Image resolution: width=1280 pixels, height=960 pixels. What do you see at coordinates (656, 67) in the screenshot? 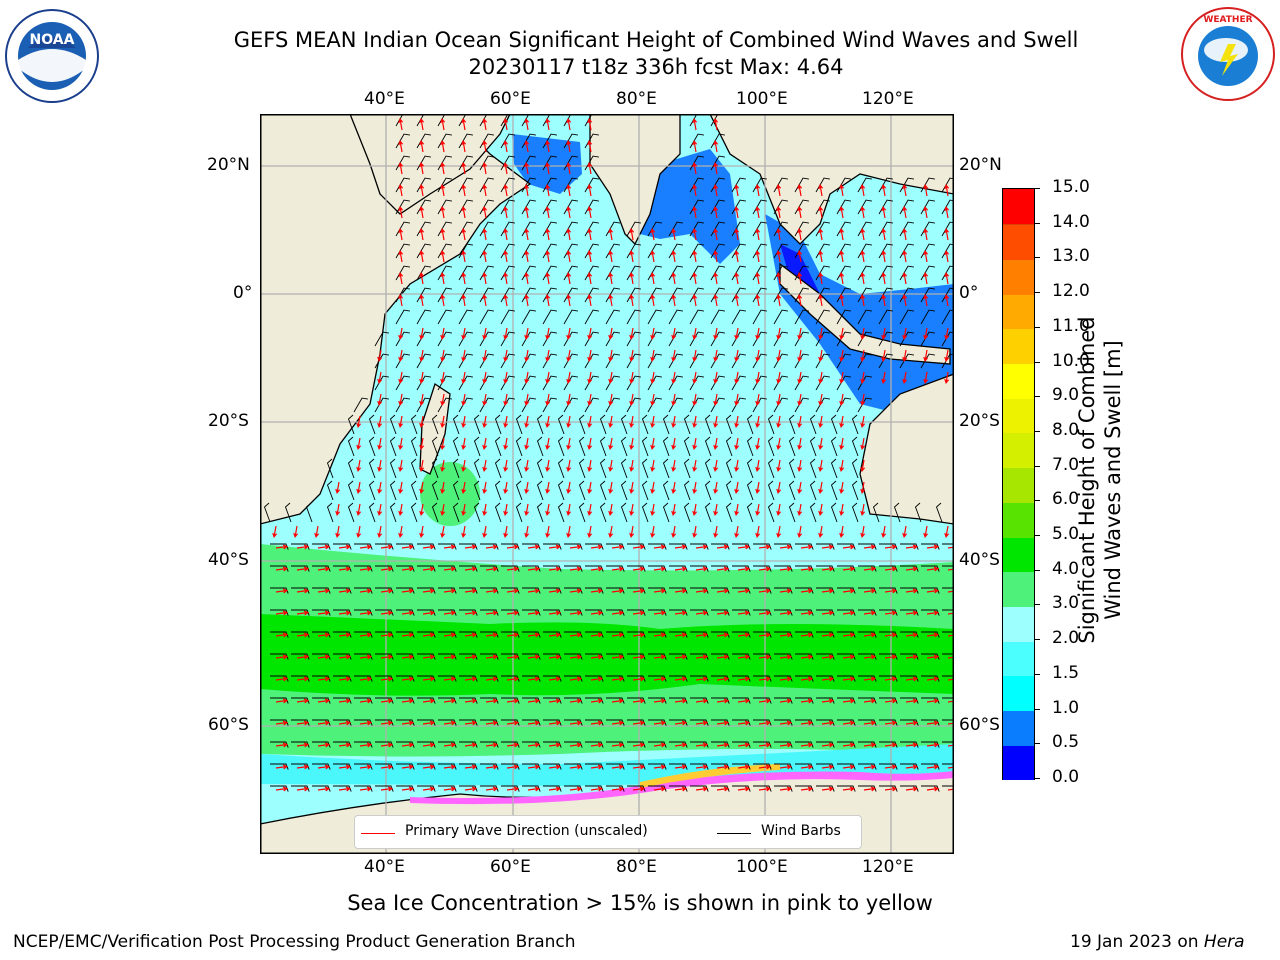
I see `chart-subtitle: 20230117 t18z 336h fcst Max: 4.64` at bounding box center [656, 67].